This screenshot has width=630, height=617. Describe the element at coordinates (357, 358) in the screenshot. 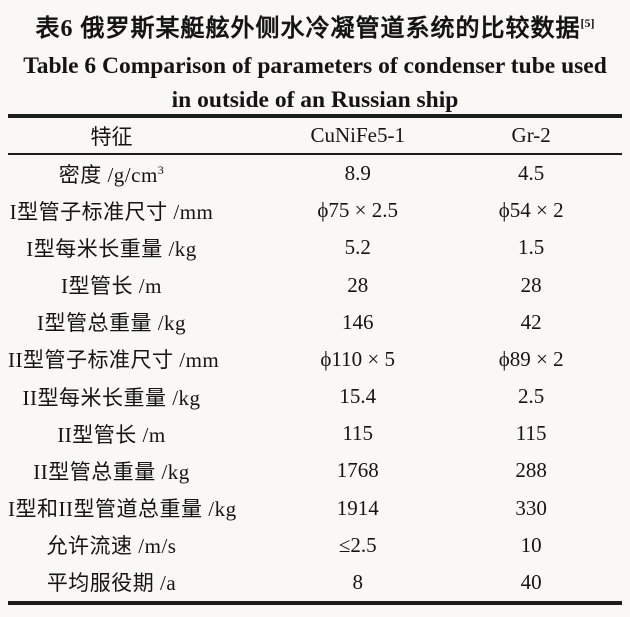

I see `value-cunife5-1: ϕ110 × 5` at that location.